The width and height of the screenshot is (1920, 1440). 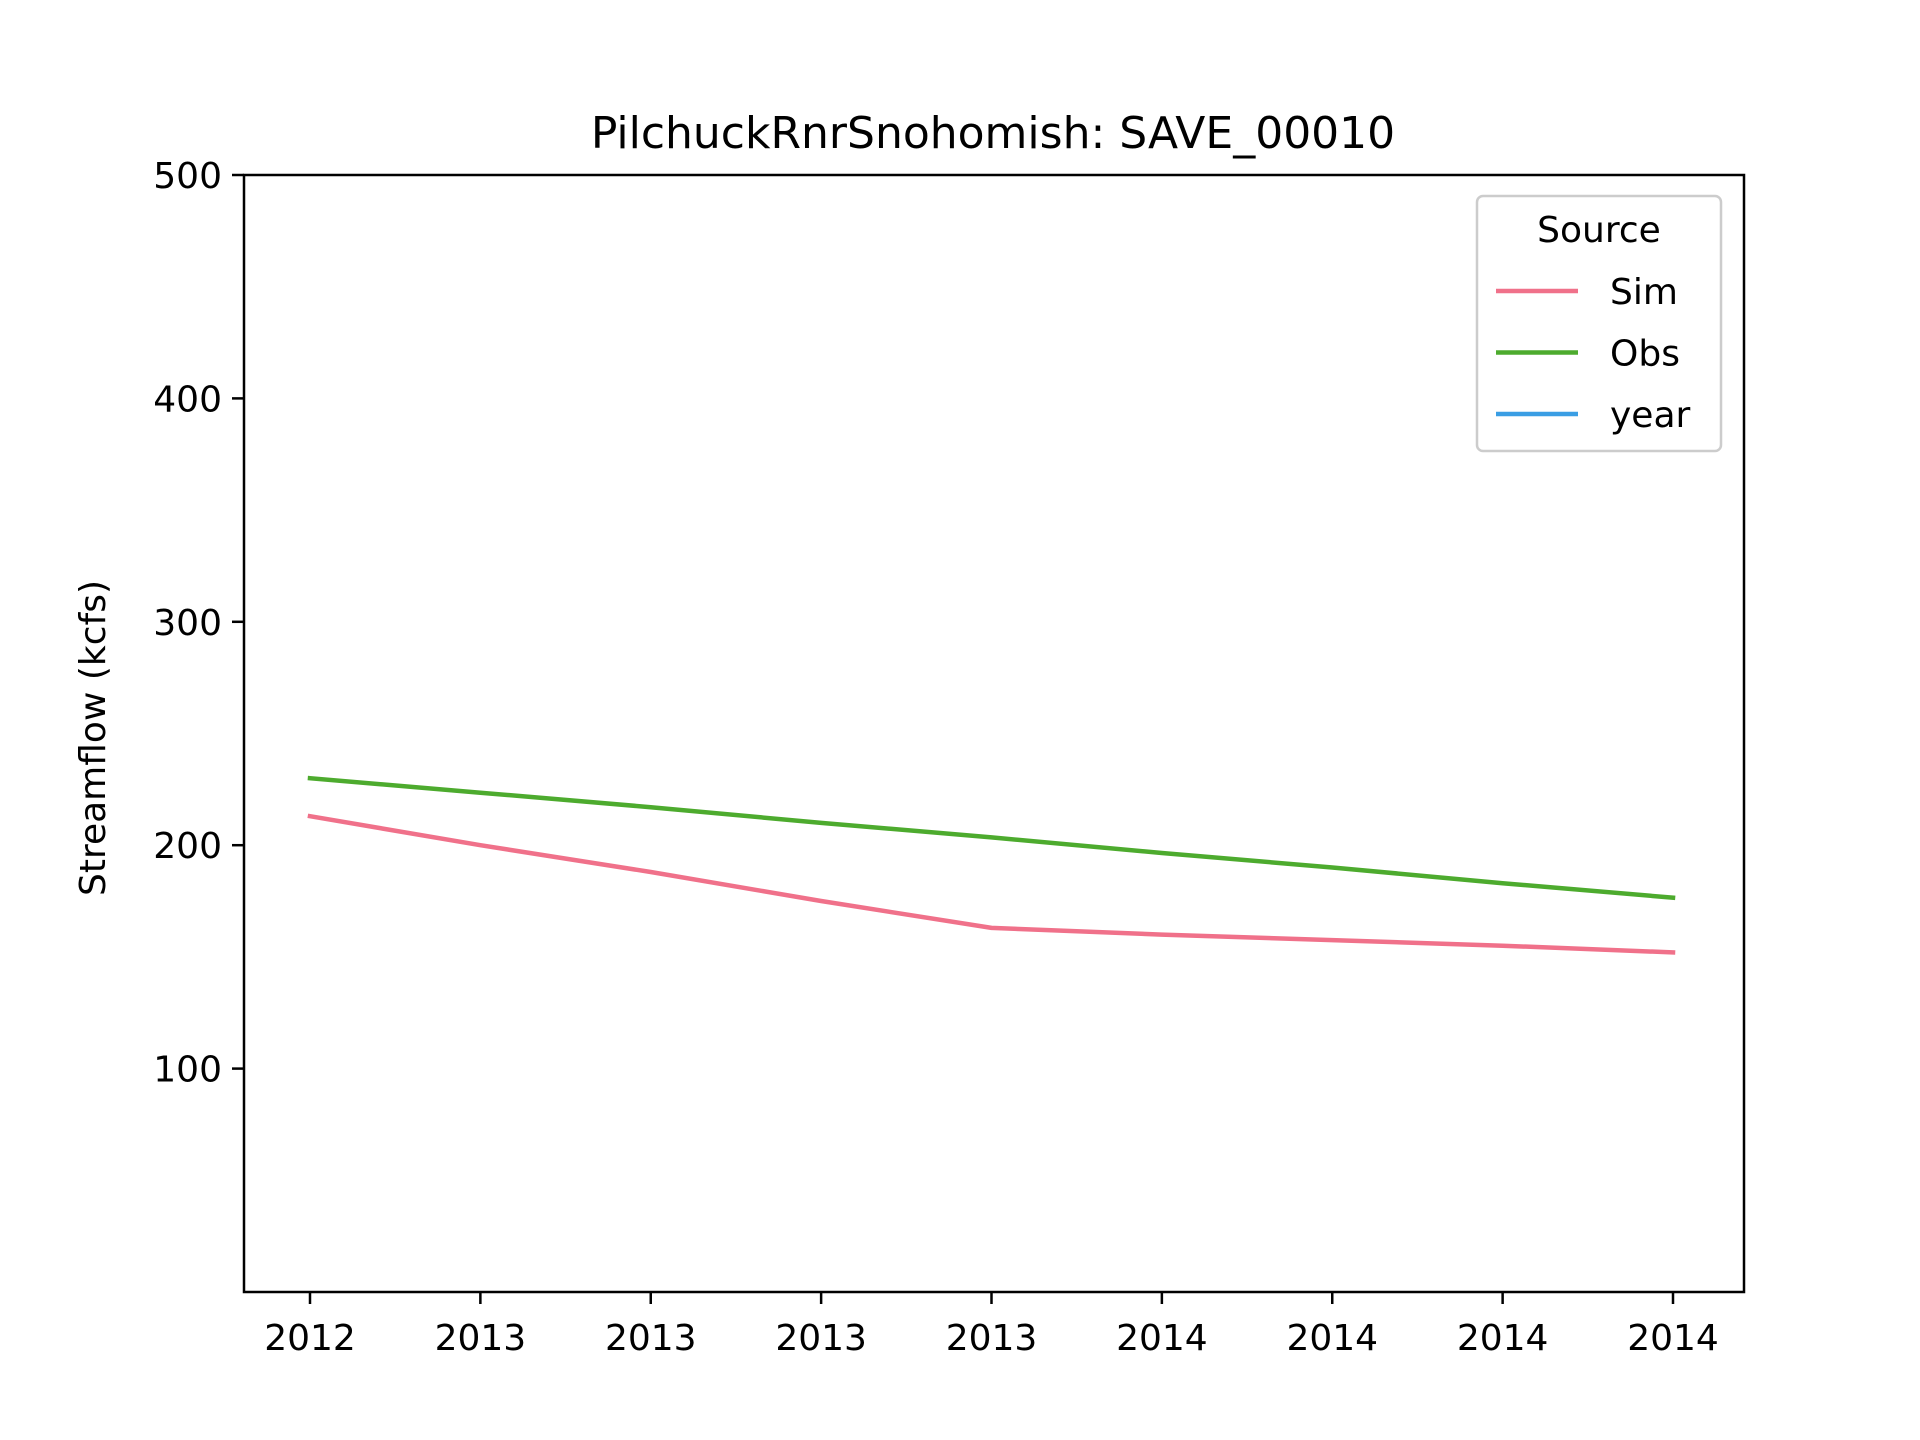 What do you see at coordinates (993, 133) in the screenshot?
I see `chart-title: PilchuckRnrSnohomish: SAVE_00010` at bounding box center [993, 133].